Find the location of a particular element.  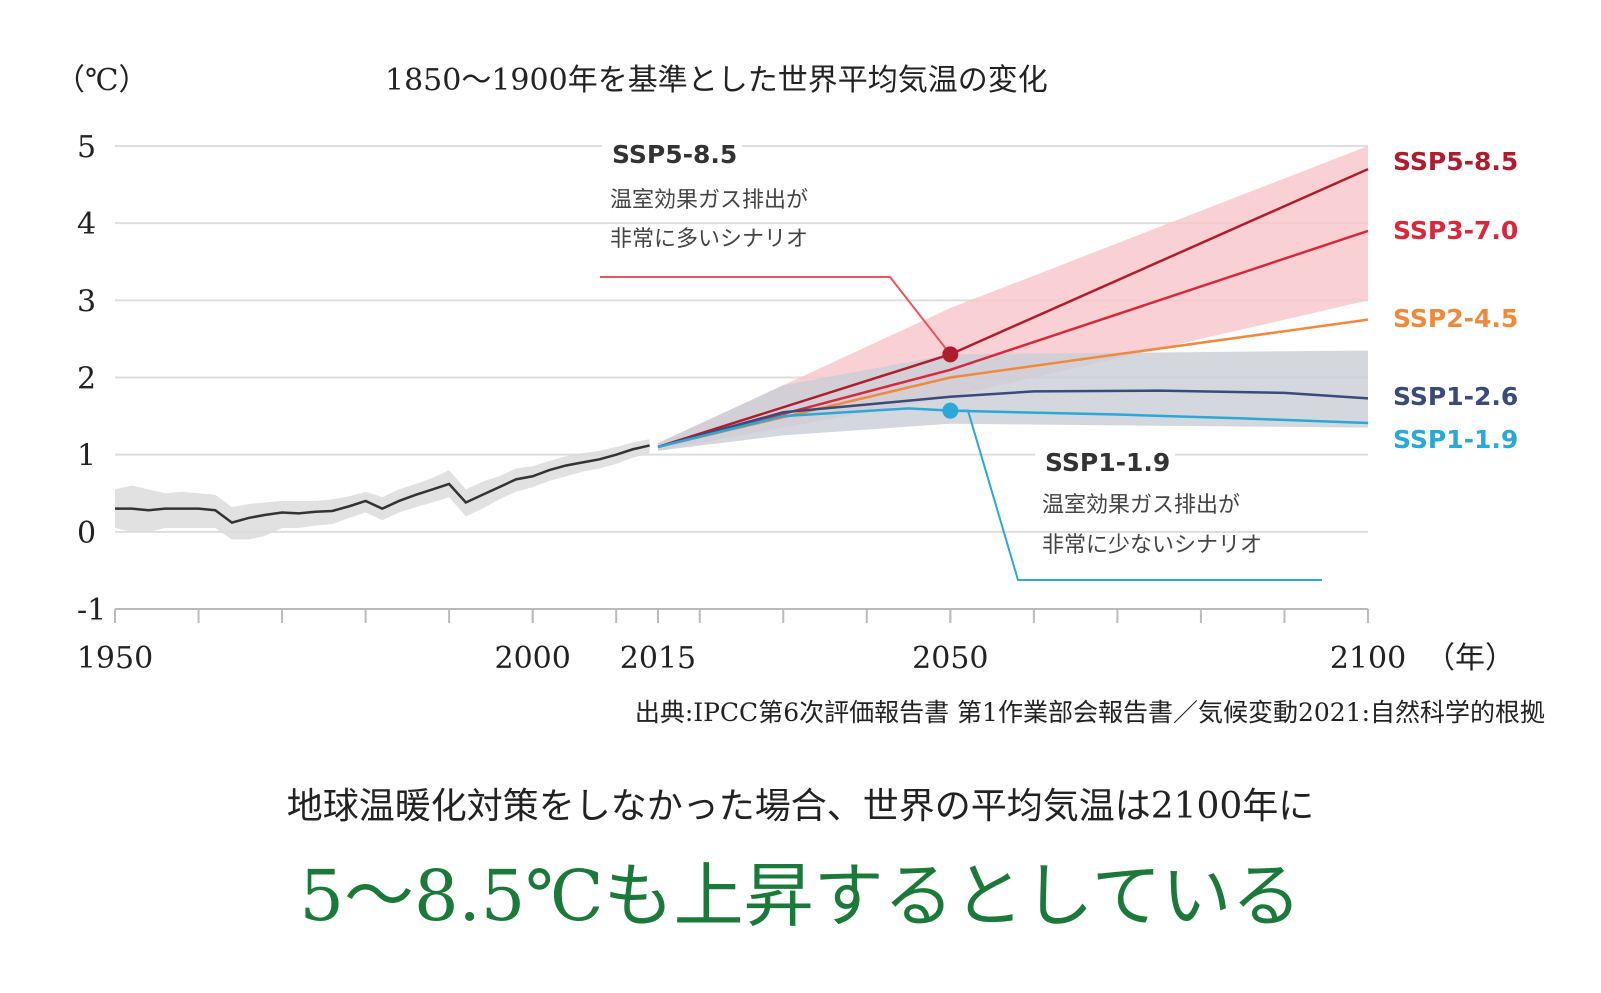

series-label-ssp3-7-0: SSP3-7.0 is located at coordinates (1455, 230).